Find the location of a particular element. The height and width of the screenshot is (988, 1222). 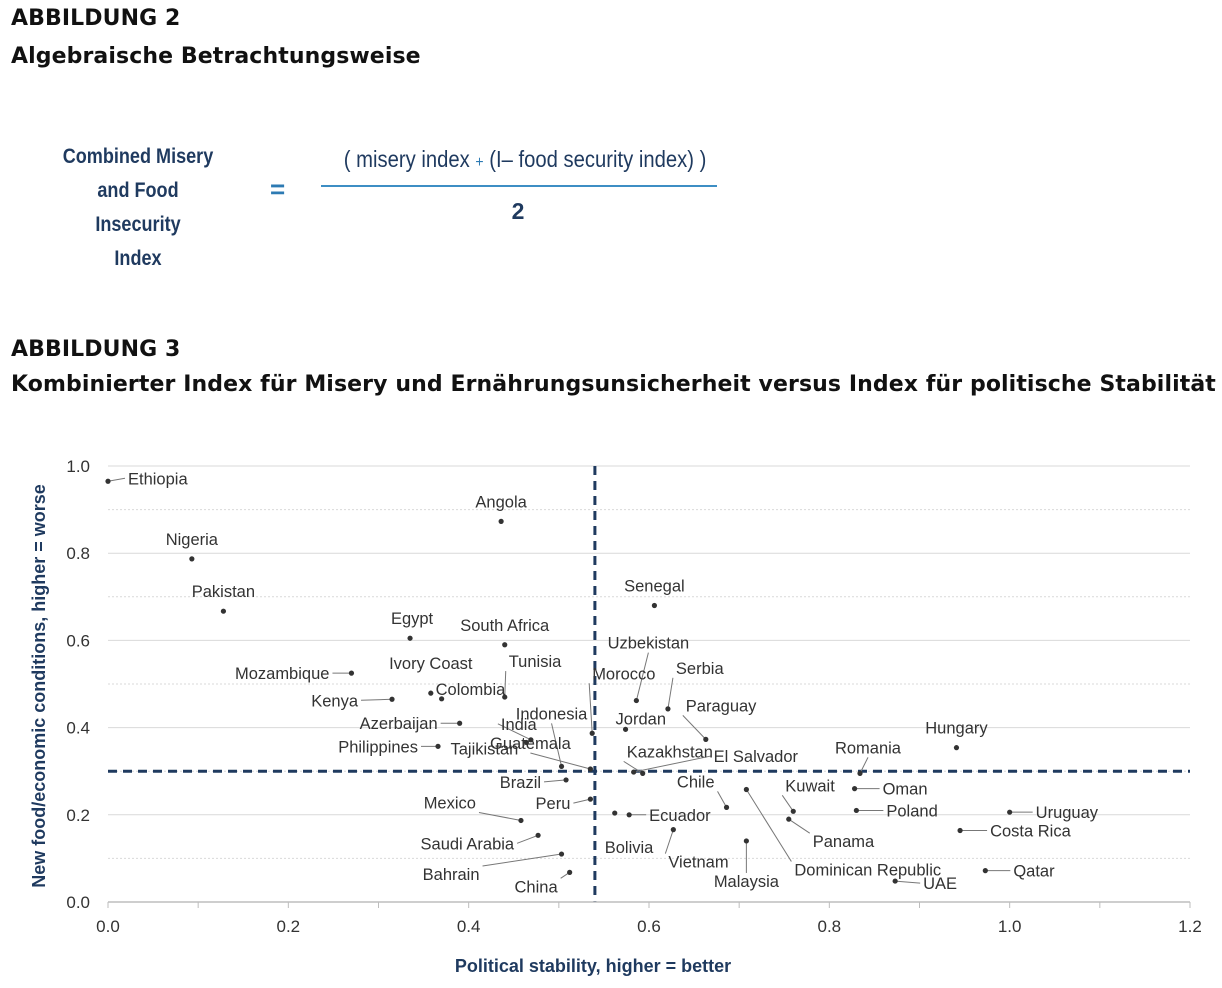

point-costa-rica is located at coordinates (960, 830).